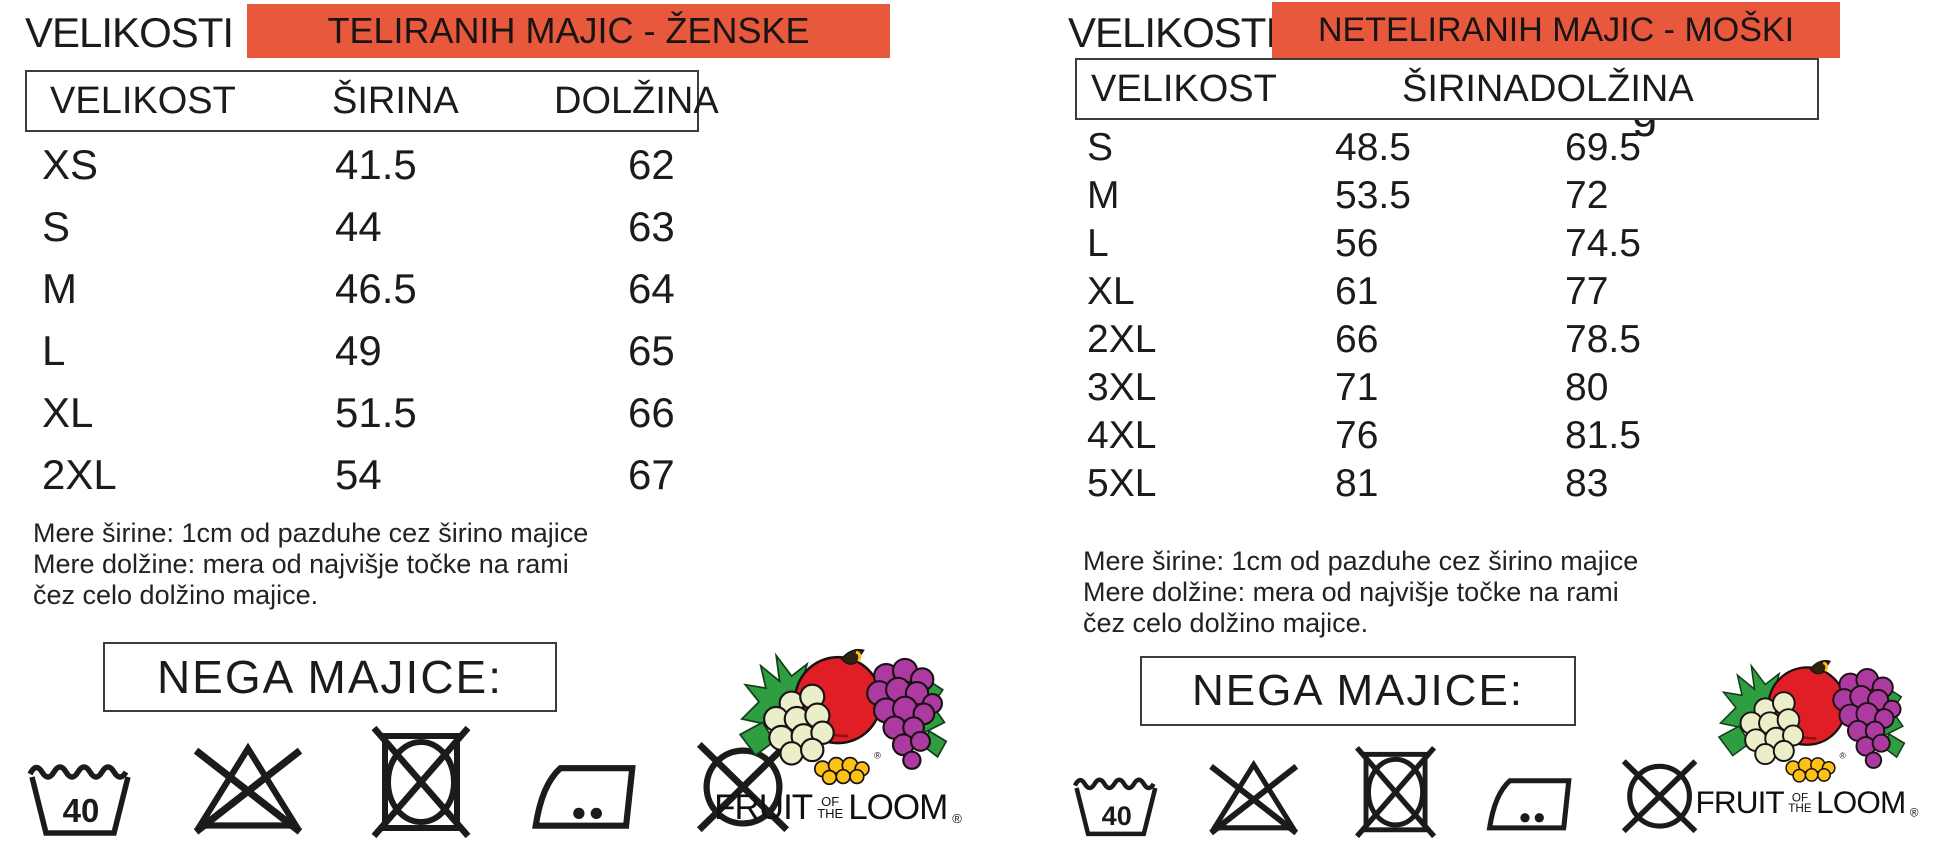  Describe the element at coordinates (358, 226) in the screenshot. I see `cell-width: 44` at that location.